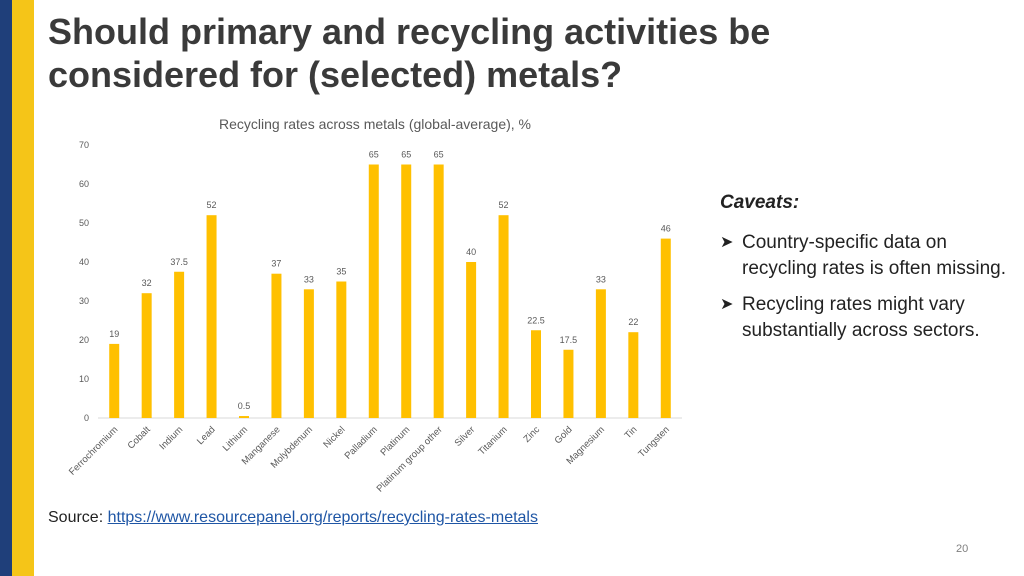  What do you see at coordinates (962, 549) in the screenshot?
I see `page-number: 20` at bounding box center [962, 549].